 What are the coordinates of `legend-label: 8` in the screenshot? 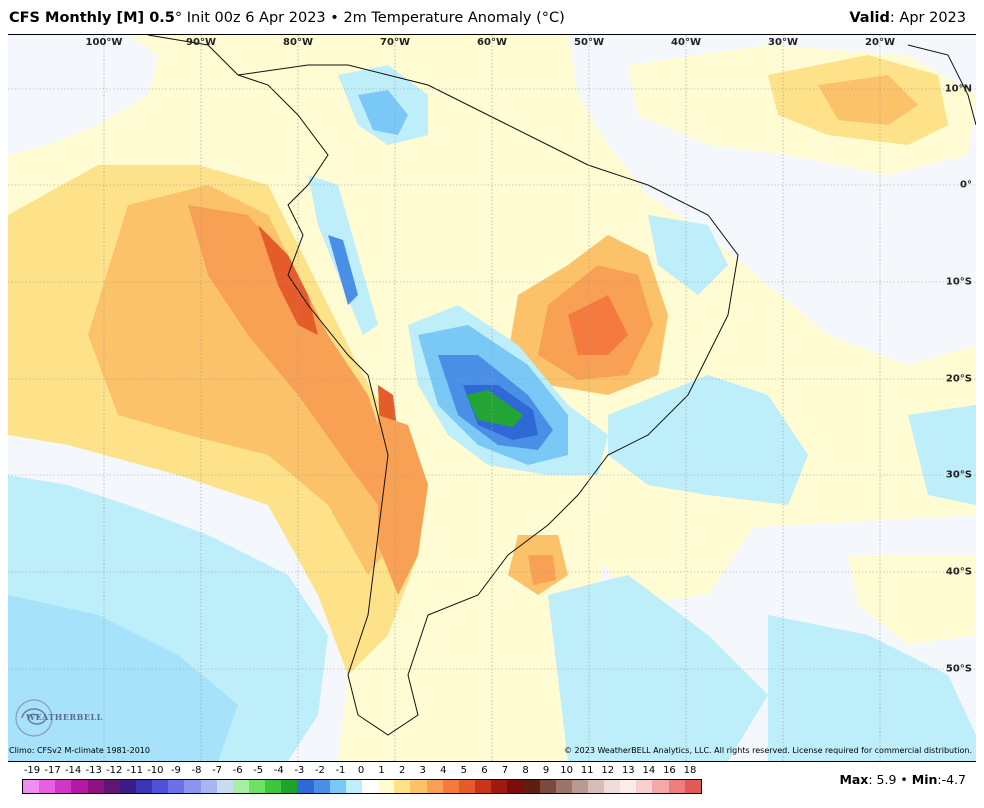 It's located at (525, 770).